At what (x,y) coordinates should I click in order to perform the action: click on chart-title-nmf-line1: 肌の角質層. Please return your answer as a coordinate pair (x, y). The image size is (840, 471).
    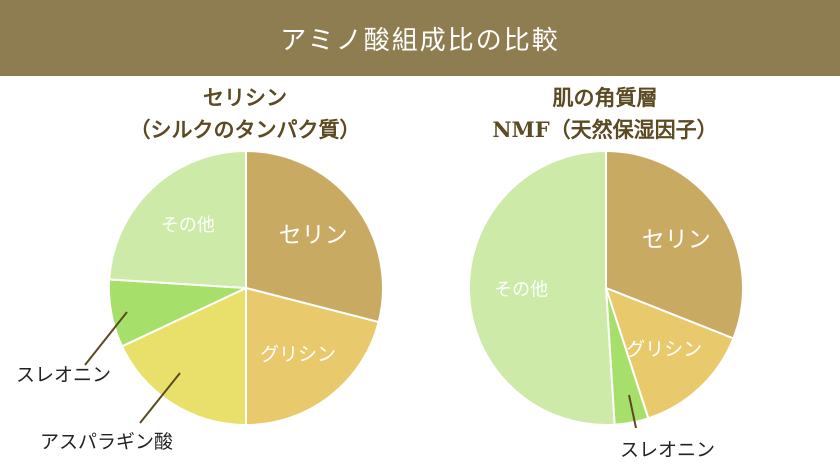
    Looking at the image, I should click on (605, 97).